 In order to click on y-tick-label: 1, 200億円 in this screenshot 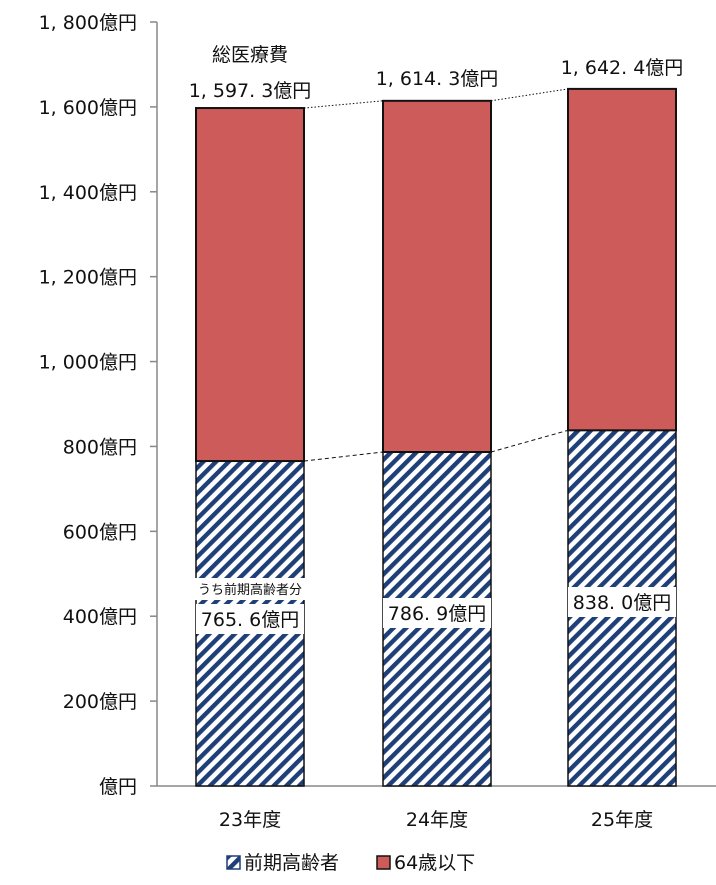, I will do `click(88, 278)`.